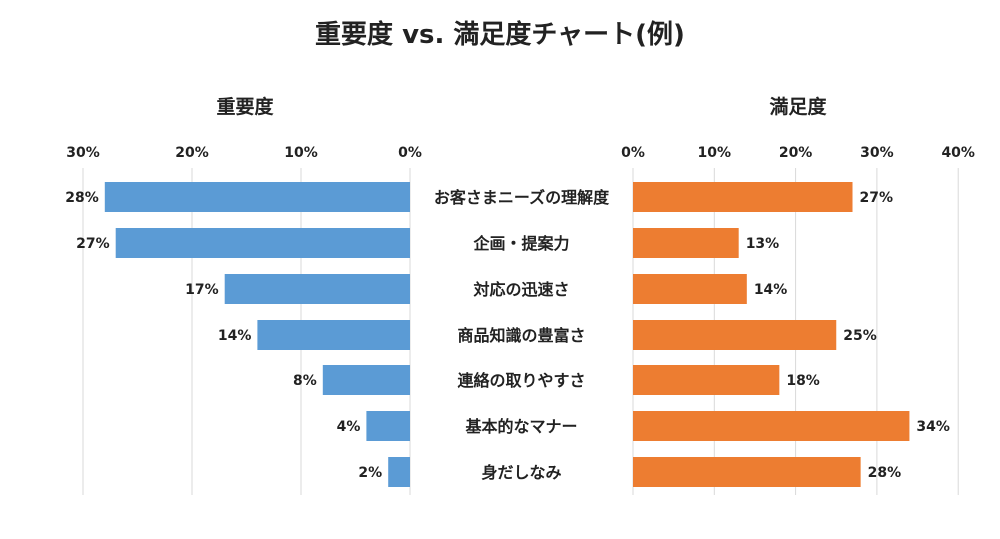 The image size is (1000, 539). What do you see at coordinates (235, 336) in the screenshot?
I see `importance-data-label: 14%` at bounding box center [235, 336].